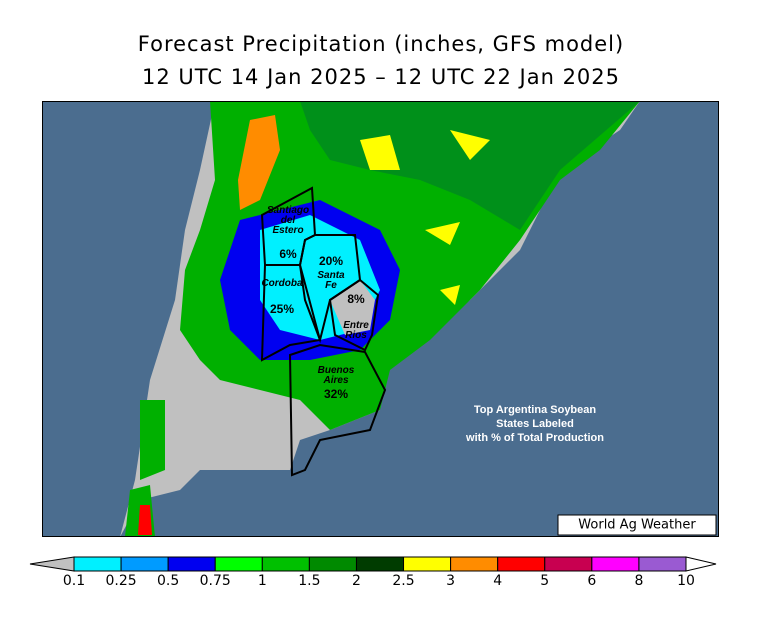 The image size is (761, 628). What do you see at coordinates (288, 254) in the screenshot?
I see `state-share: 6%` at bounding box center [288, 254].